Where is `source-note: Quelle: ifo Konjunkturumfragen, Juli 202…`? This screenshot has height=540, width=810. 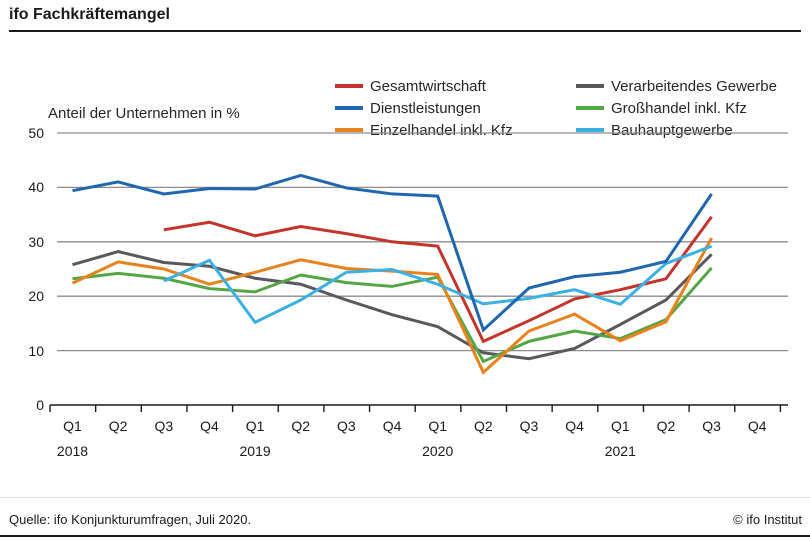
source-note: Quelle: ifo Konjunkturumfragen, Juli 202… is located at coordinates (130, 519).